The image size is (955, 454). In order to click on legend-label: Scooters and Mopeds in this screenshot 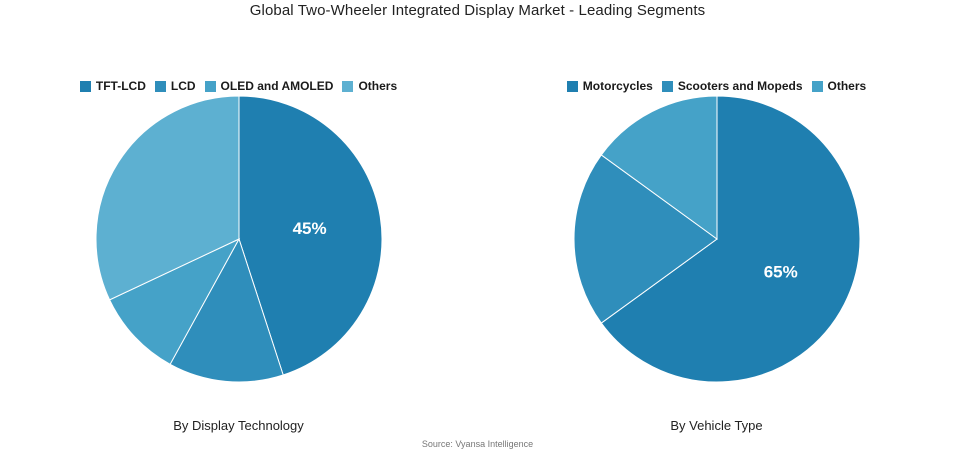, I will do `click(740, 86)`.